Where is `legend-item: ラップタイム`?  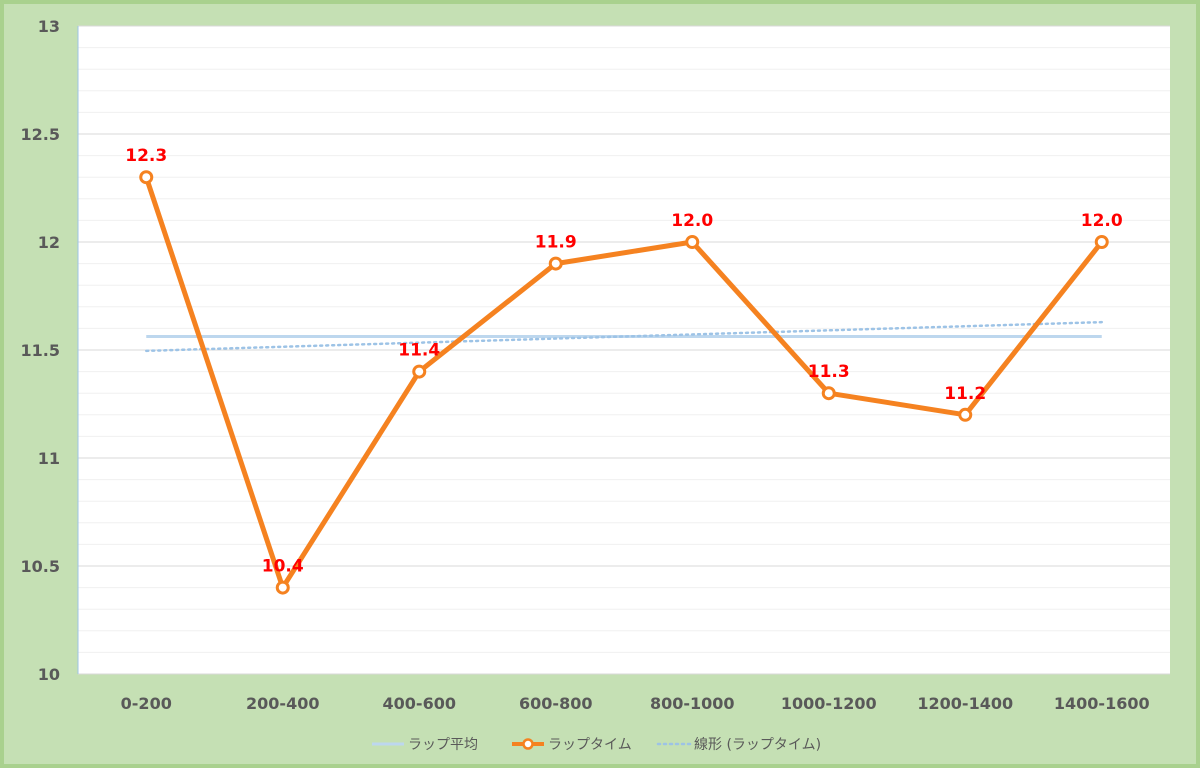 legend-item: ラップタイム is located at coordinates (572, 745).